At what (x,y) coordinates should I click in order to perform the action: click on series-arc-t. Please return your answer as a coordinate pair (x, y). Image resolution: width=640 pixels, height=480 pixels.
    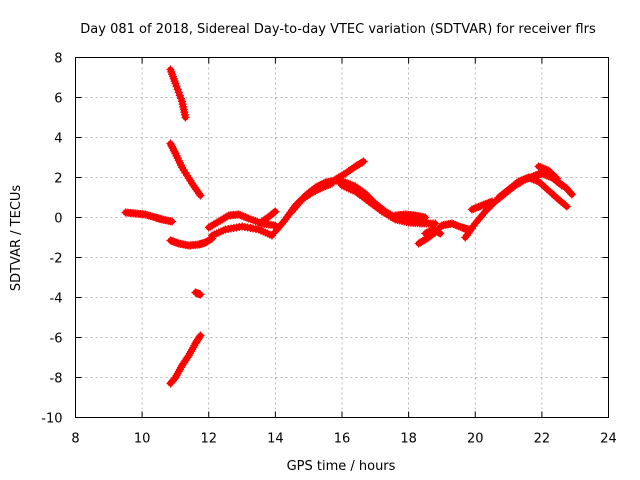
    Looking at the image, I should click on (547, 172).